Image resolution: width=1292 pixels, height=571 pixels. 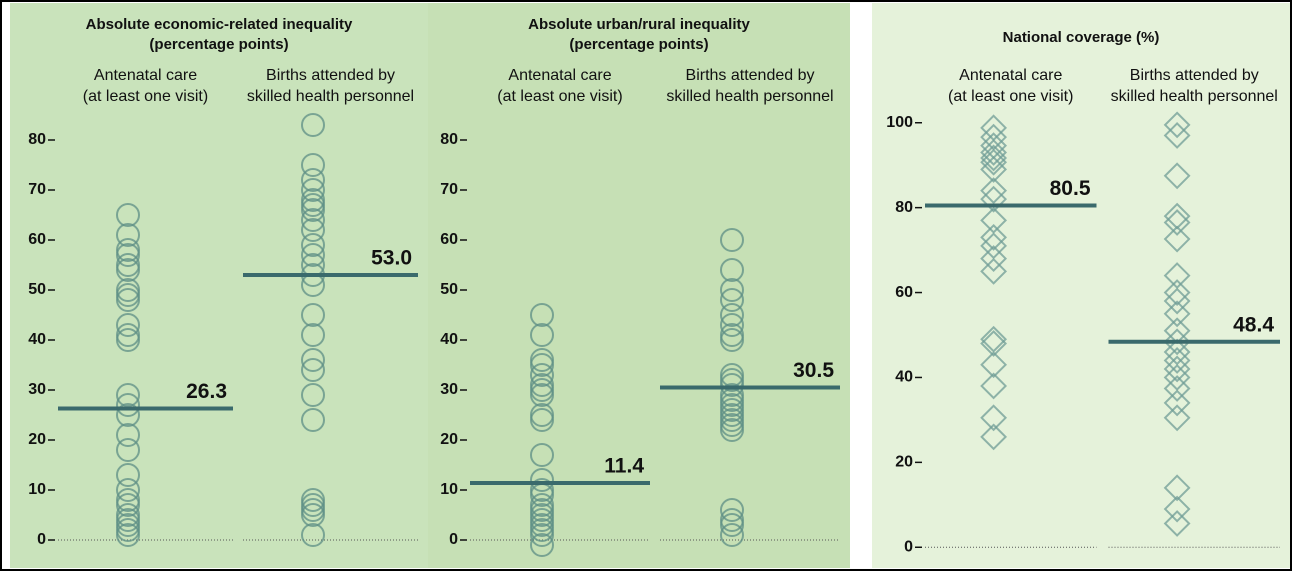 I want to click on median-label: 11.4, so click(x=624, y=466).